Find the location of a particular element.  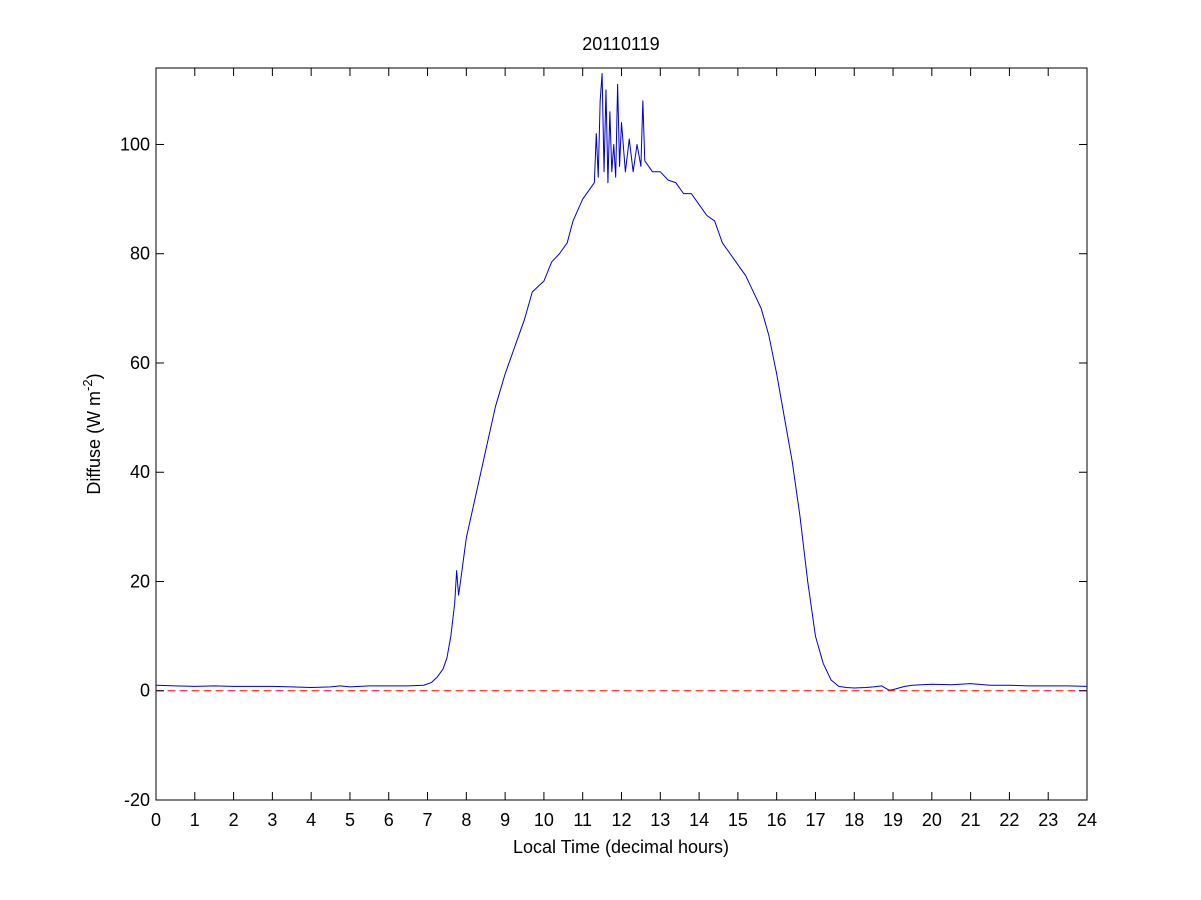

y-tick-label: -20 is located at coordinates (137, 800).